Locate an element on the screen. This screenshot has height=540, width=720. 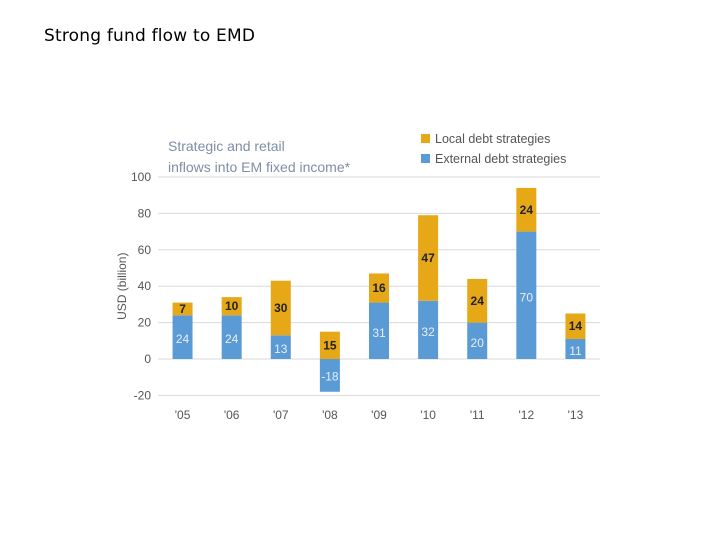
data-label-local: 30 is located at coordinates (281, 308).